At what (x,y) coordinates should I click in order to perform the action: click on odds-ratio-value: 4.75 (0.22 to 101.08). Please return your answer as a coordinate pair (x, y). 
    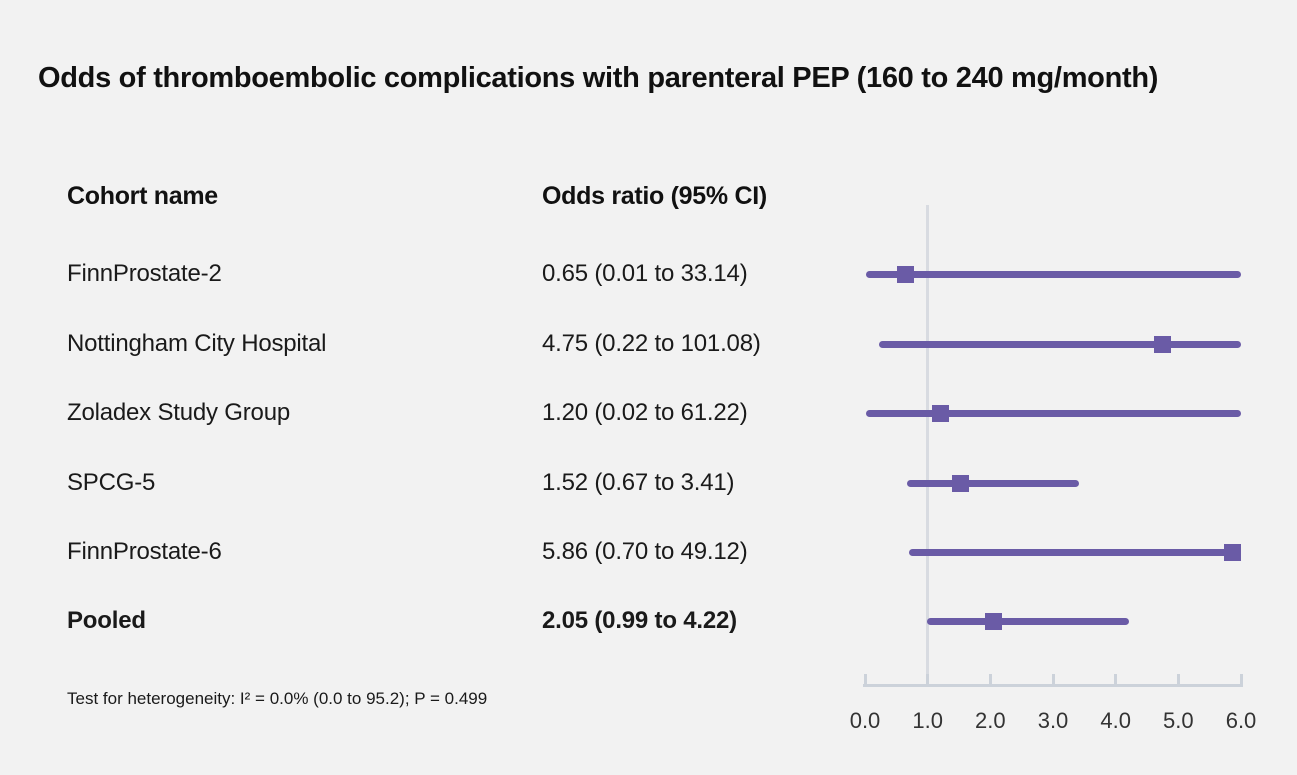
    Looking at the image, I should click on (651, 343).